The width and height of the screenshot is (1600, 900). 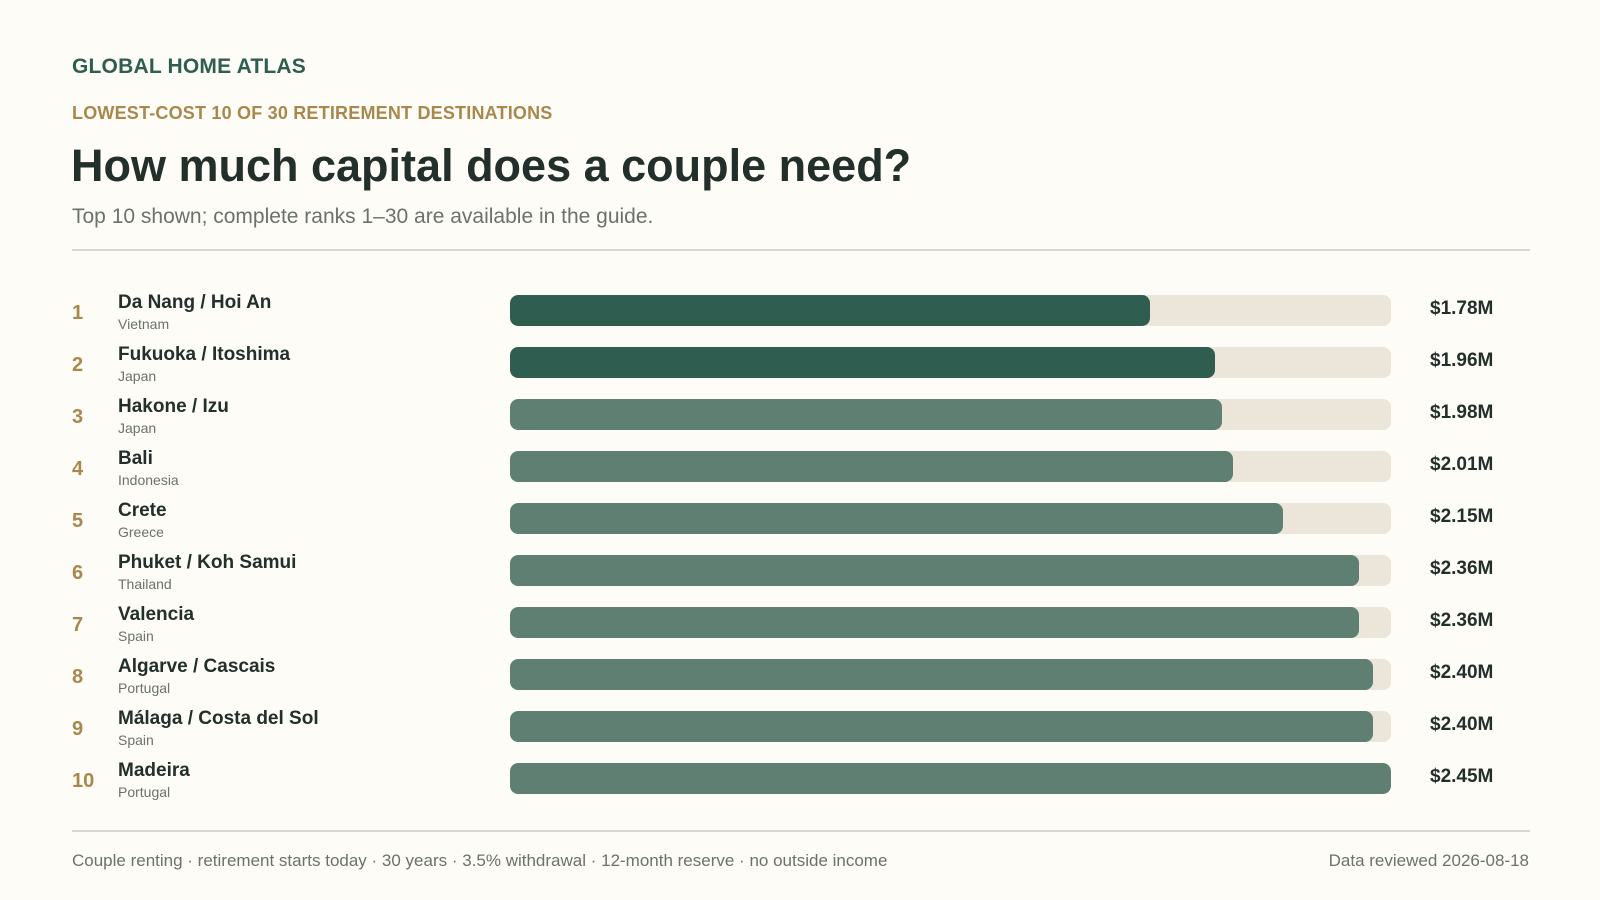 What do you see at coordinates (78, 313) in the screenshot?
I see `rank-number: 1` at bounding box center [78, 313].